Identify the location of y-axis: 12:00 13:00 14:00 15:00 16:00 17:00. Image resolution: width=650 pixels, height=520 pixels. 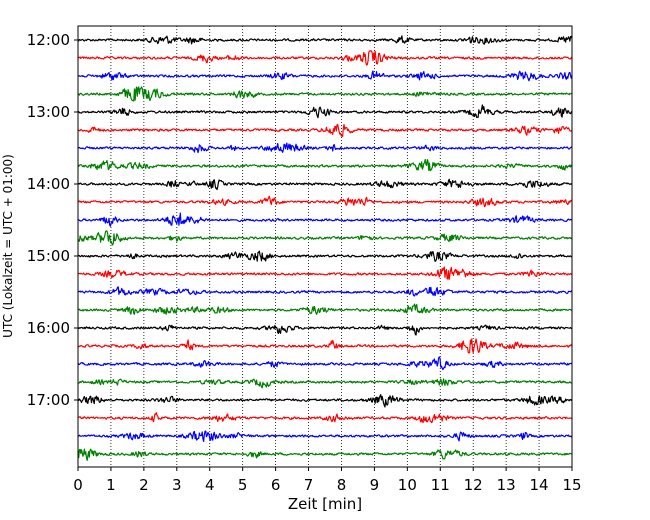
(52, 220).